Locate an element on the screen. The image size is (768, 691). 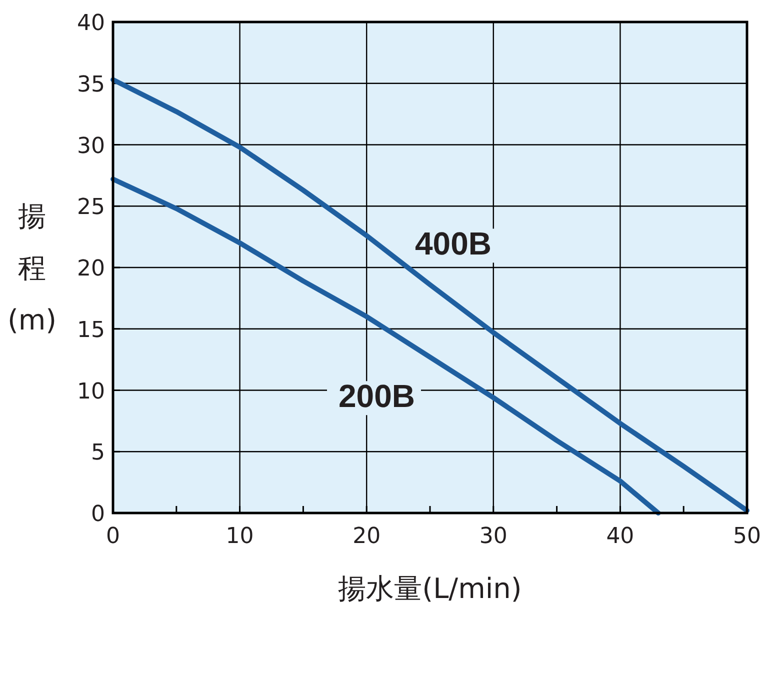
y-tick-label: 5 is located at coordinates (98, 453).